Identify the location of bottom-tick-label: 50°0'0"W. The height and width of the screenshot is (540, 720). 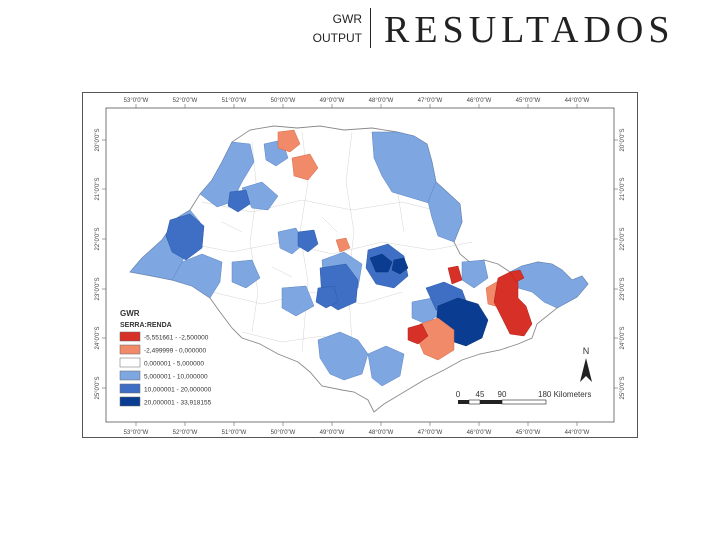
(283, 433).